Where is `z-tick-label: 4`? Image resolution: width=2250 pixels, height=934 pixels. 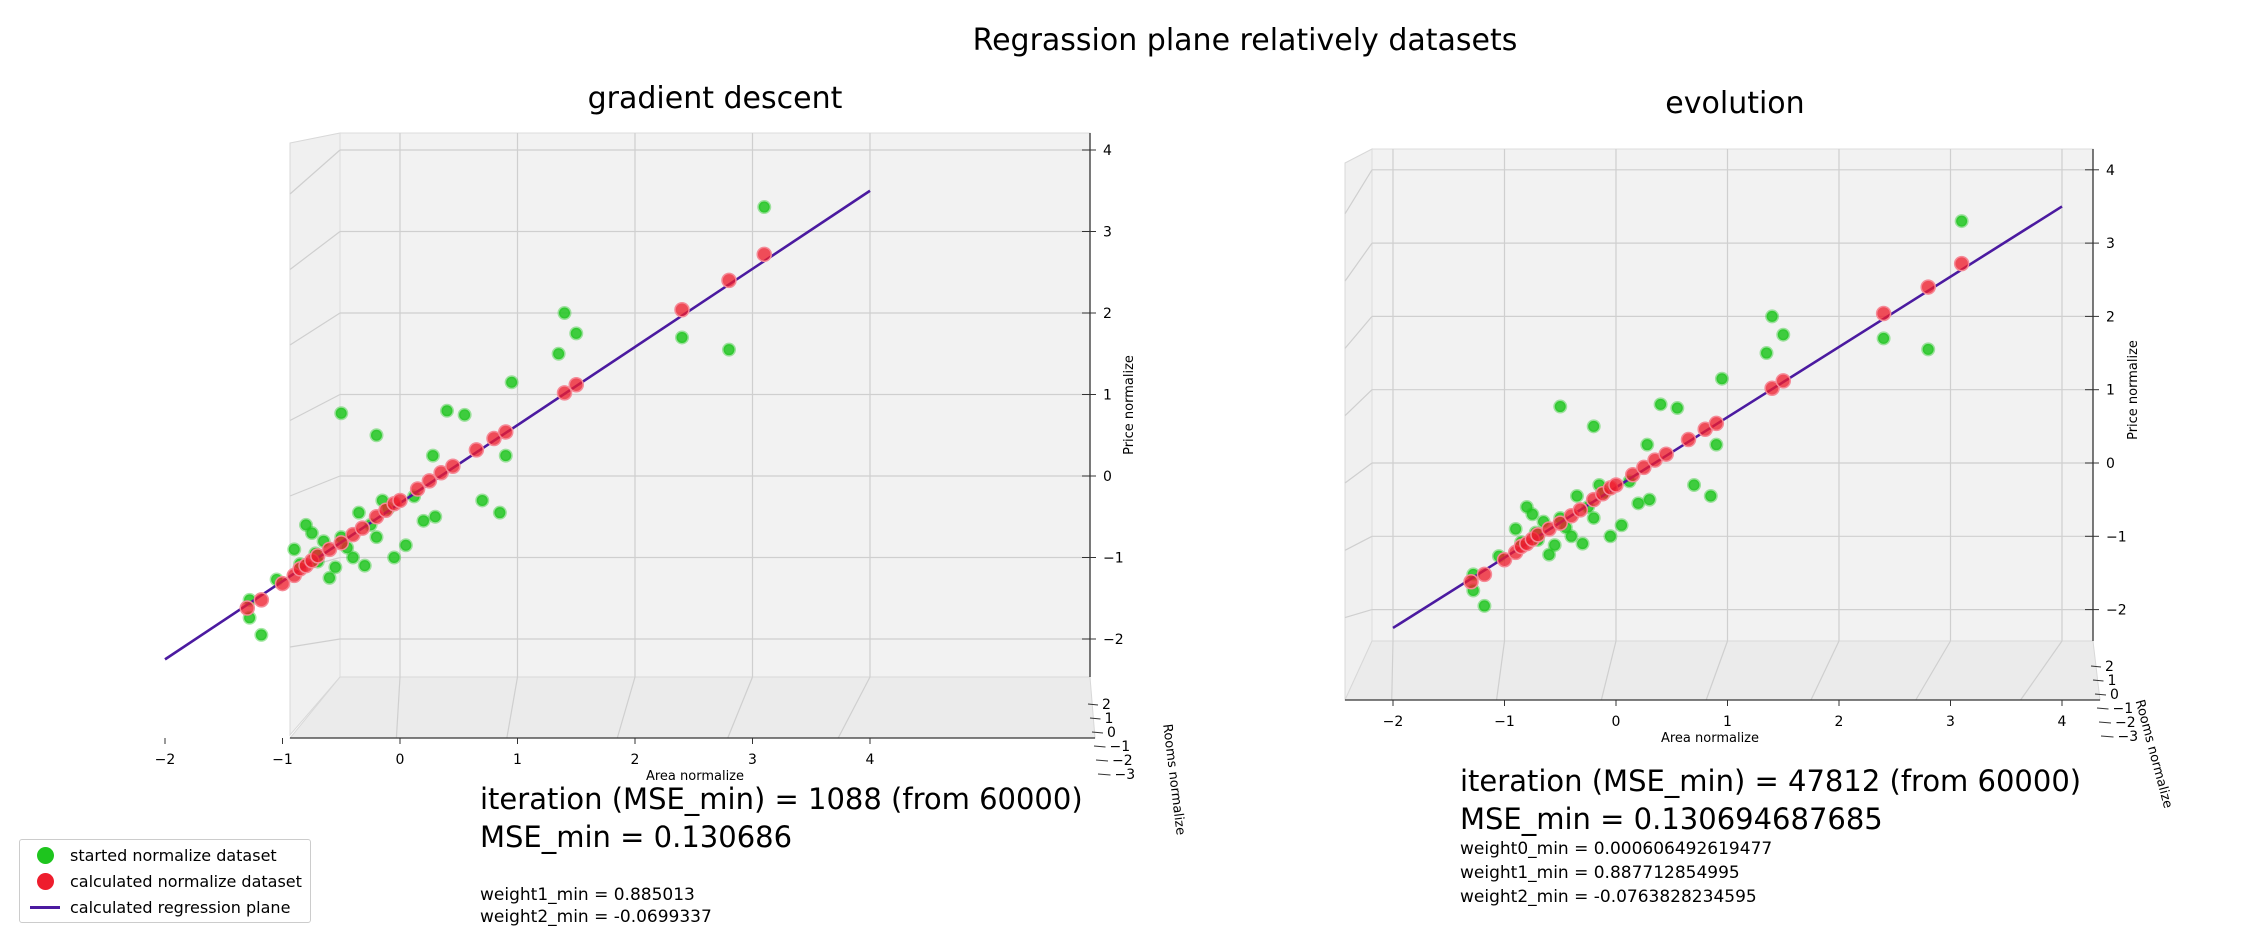 z-tick-label: 4 is located at coordinates (1107, 151).